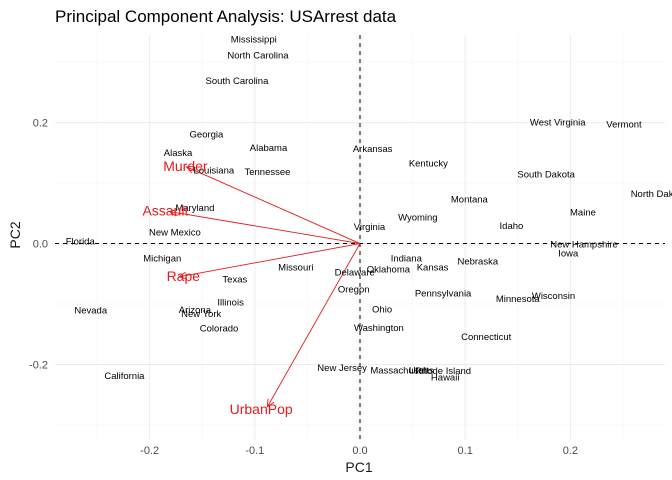  Describe the element at coordinates (512, 226) in the screenshot. I see `state-label: Idaho` at that location.